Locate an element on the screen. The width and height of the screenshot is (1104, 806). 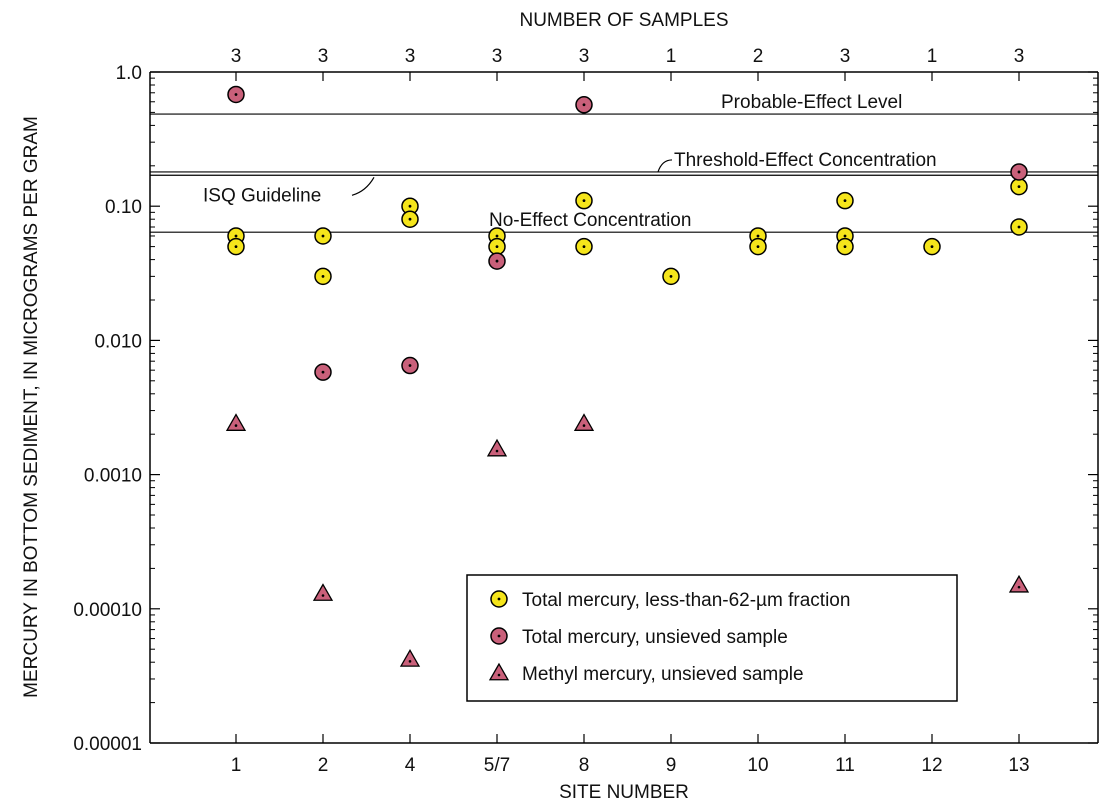
x-tick-label: 2 is located at coordinates (323, 765).